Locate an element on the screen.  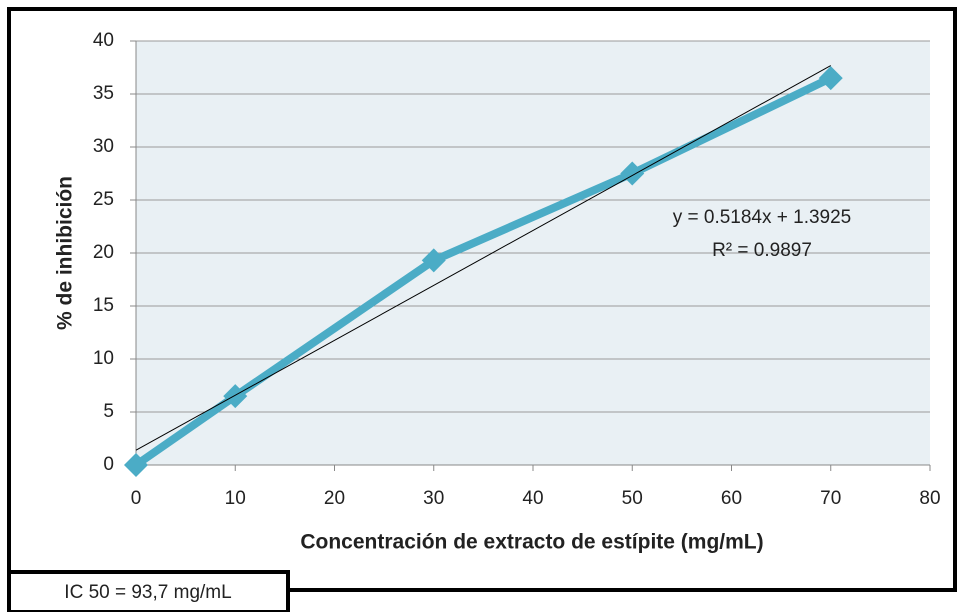
x-tick-label: 80 is located at coordinates (929, 498).